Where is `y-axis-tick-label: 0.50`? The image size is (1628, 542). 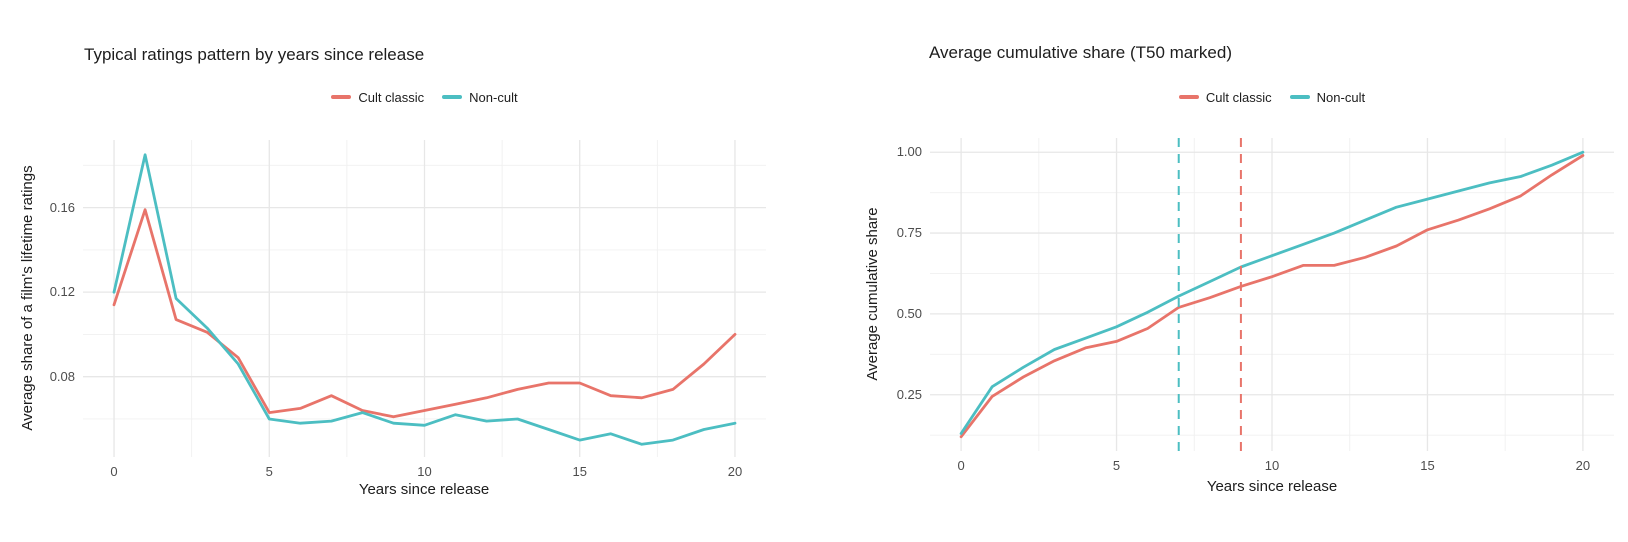
y-axis-tick-label: 0.50 is located at coordinates (909, 313).